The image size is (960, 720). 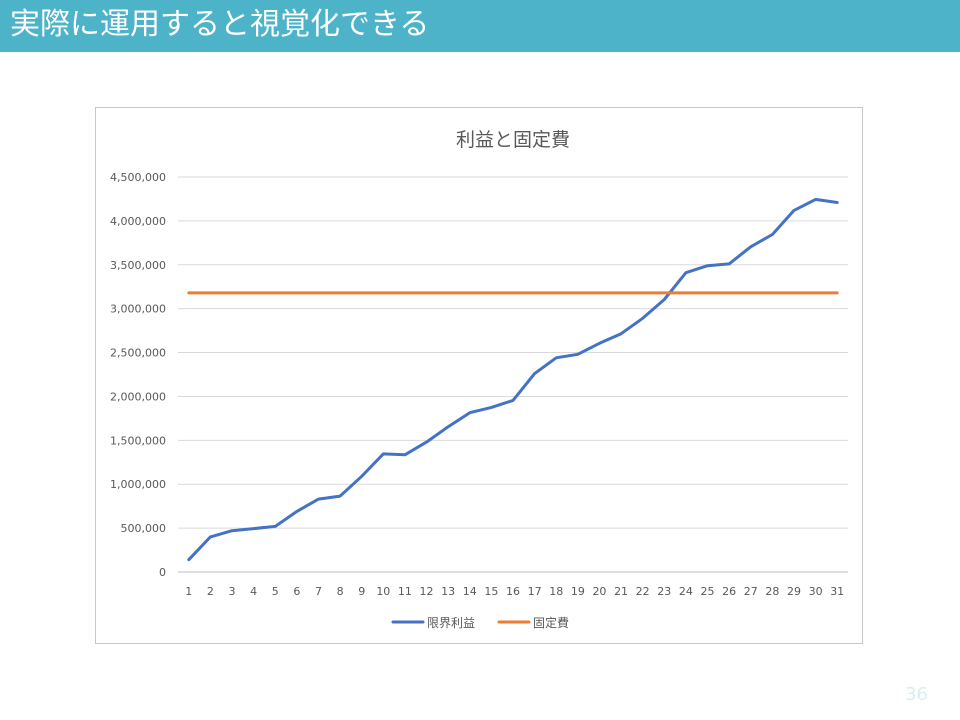 What do you see at coordinates (138, 353) in the screenshot?
I see `y-tick-label: 2,500,000` at bounding box center [138, 353].